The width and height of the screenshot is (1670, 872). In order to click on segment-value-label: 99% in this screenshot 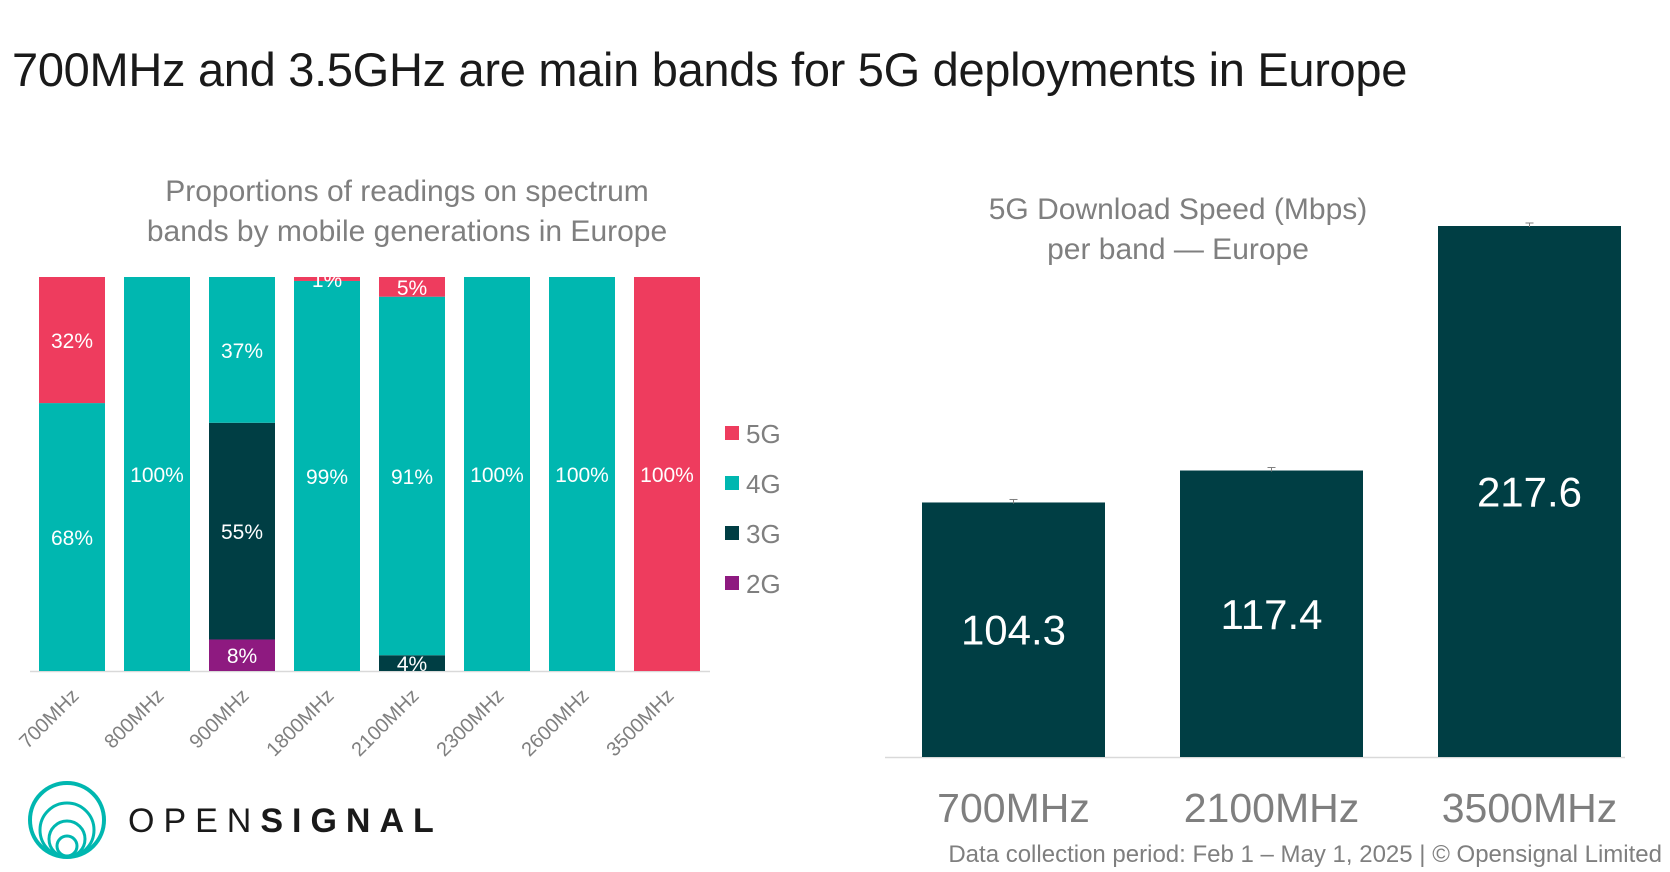, I will do `click(327, 477)`.